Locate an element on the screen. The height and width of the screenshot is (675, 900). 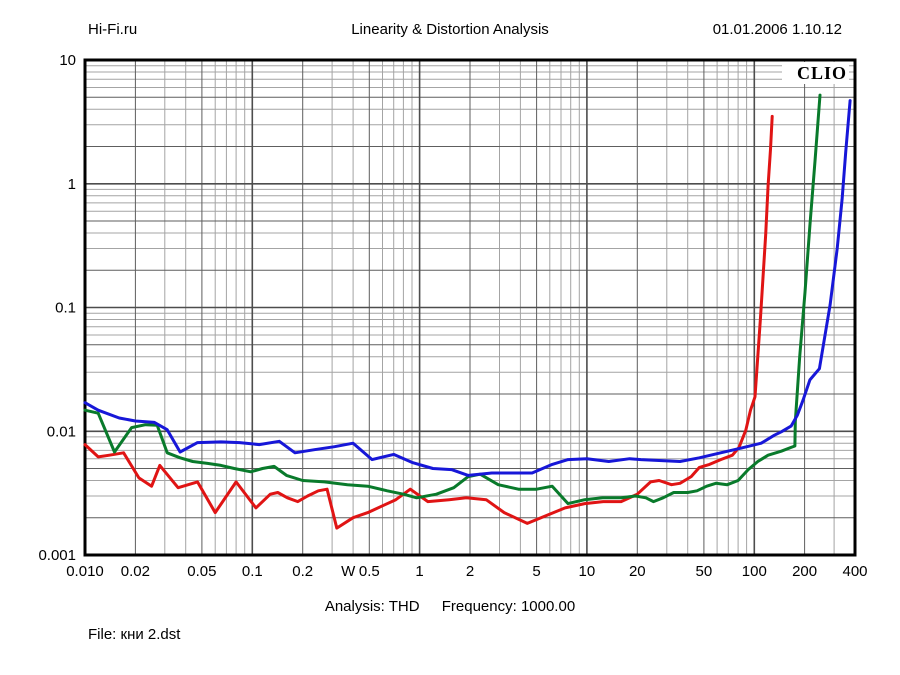
x-tick-label: 200 is located at coordinates (804, 571).